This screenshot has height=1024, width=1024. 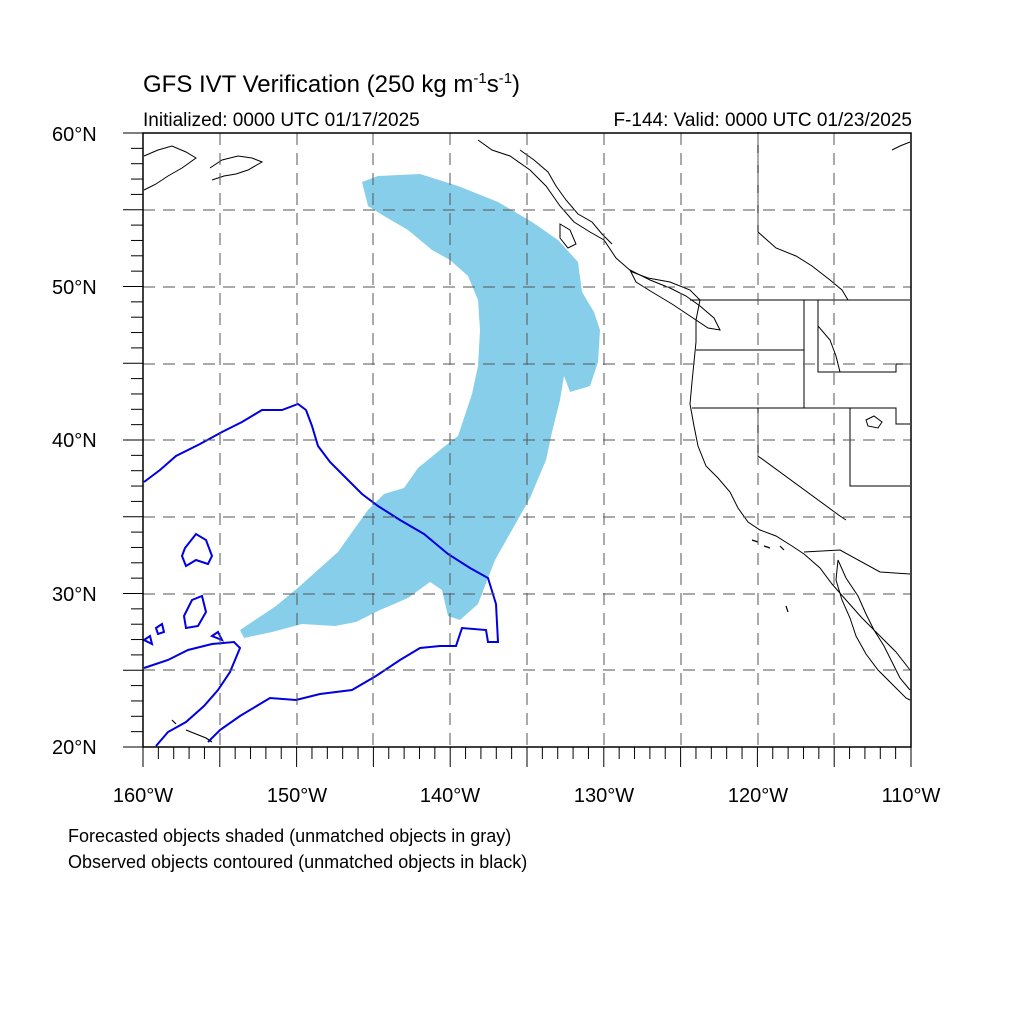 I want to click on lat-label-60n: 60°N, so click(x=74, y=135).